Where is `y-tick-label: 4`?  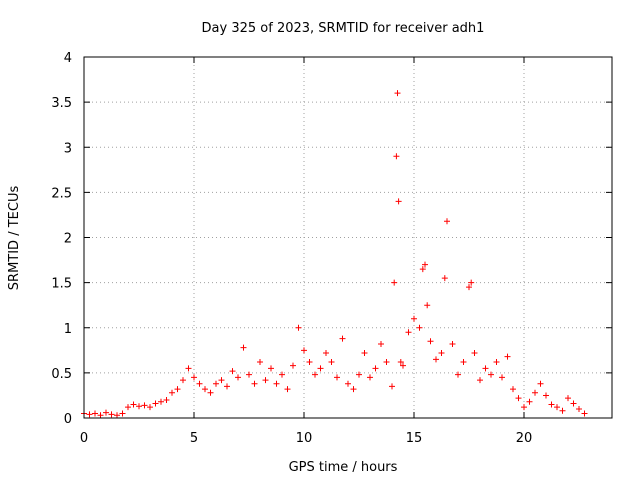
y-tick-label: 4 is located at coordinates (68, 58).